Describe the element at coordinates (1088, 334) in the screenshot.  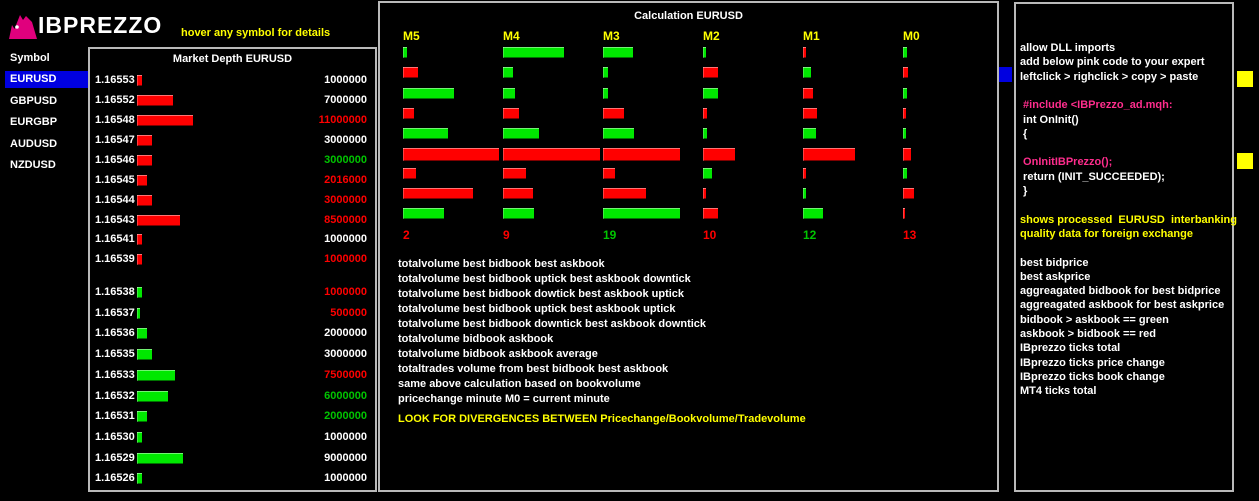
I see `info-line: askbook > bidbook == red` at that location.